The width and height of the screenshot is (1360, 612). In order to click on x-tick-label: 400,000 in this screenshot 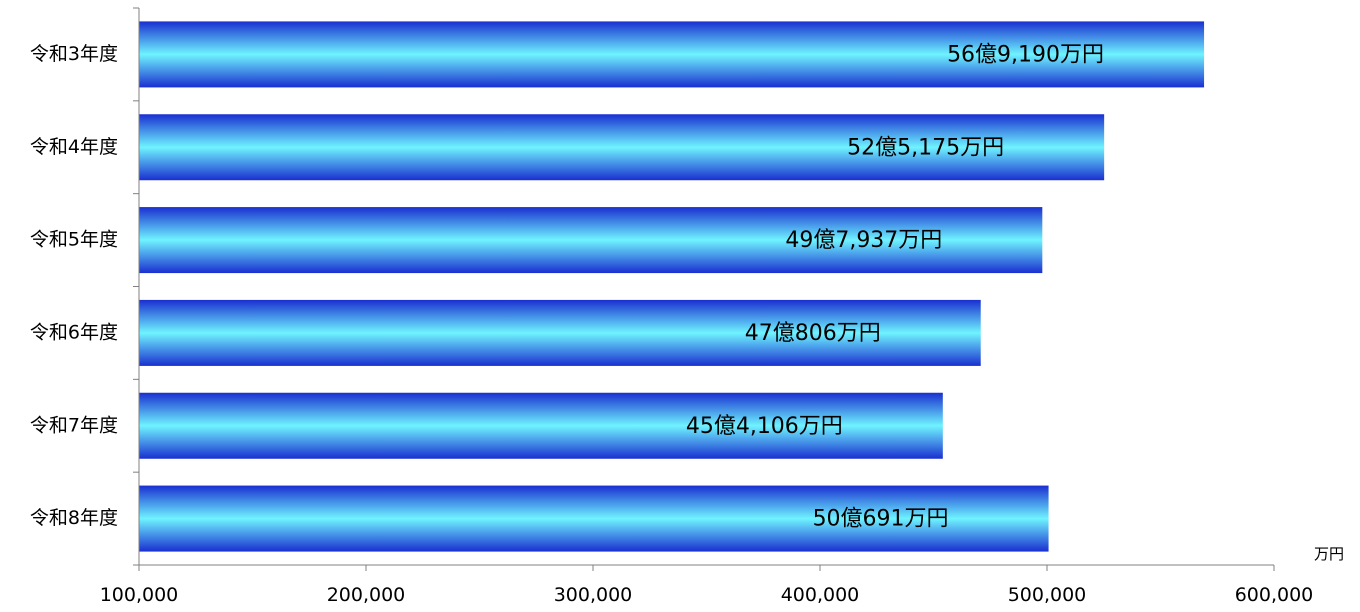, I will do `click(820, 595)`.